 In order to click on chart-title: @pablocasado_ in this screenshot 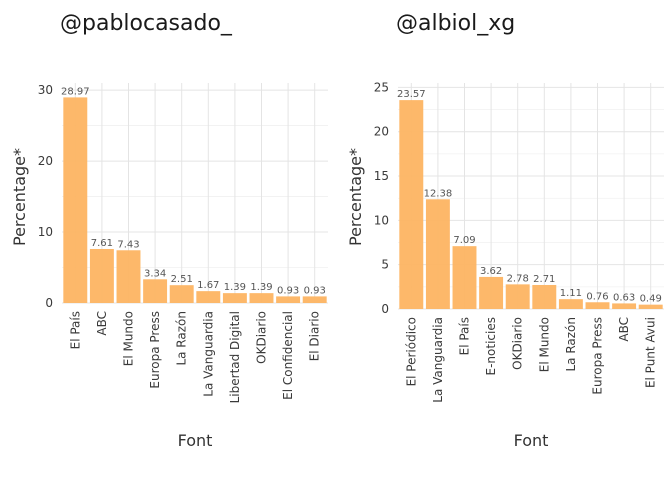, I will do `click(146, 23)`.